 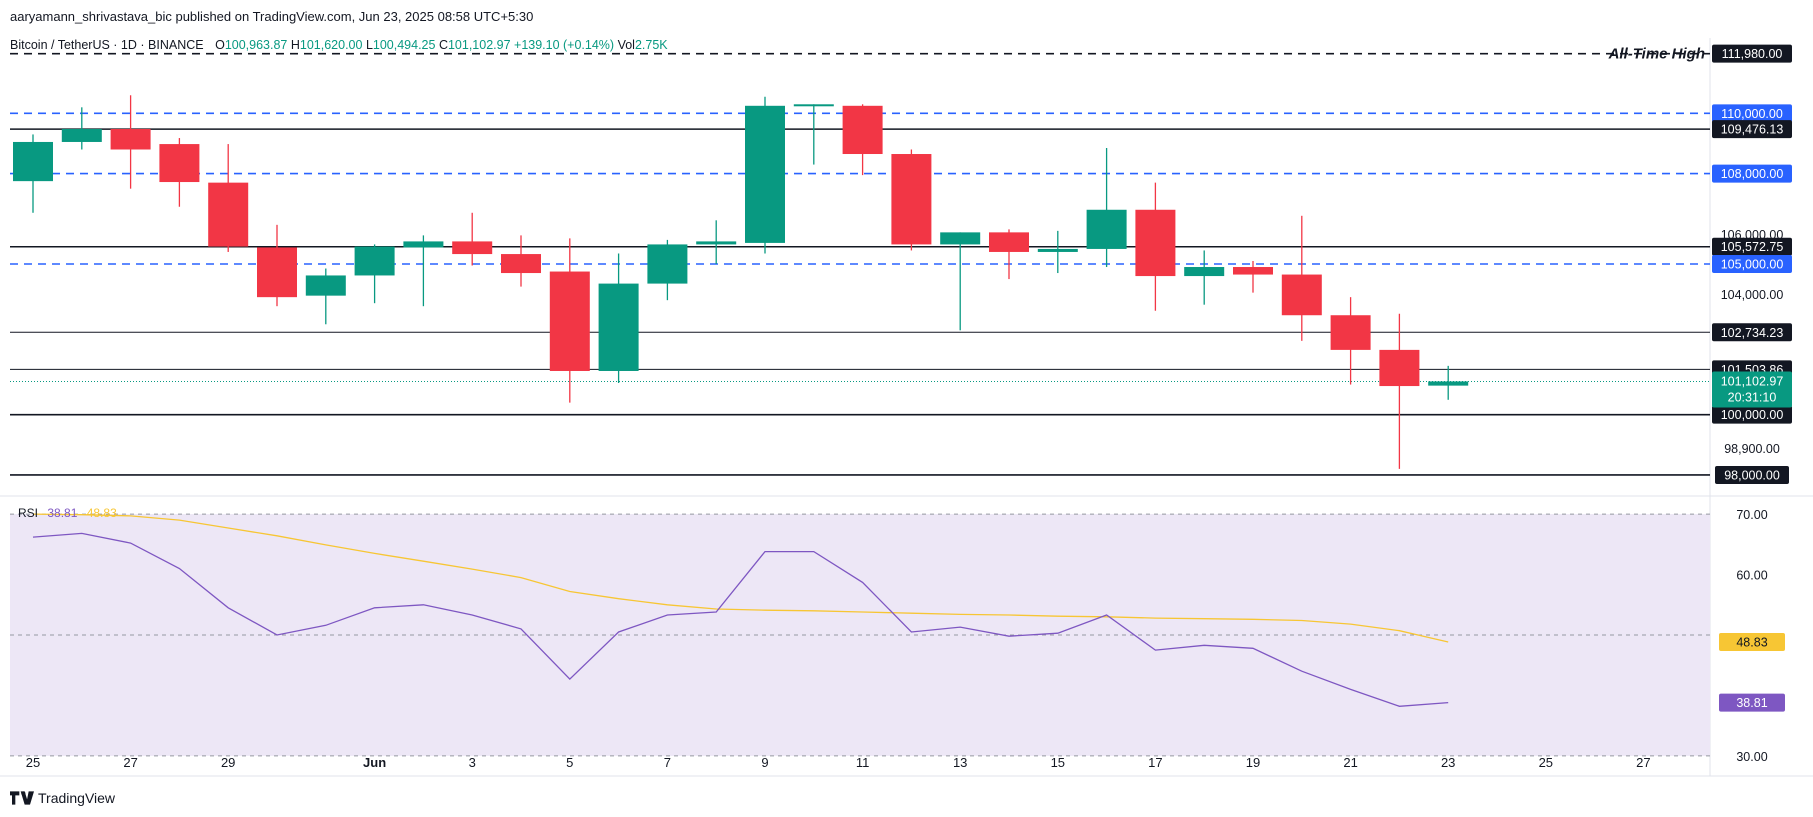 I want to click on time-tick-label: 13, so click(x=960, y=762).